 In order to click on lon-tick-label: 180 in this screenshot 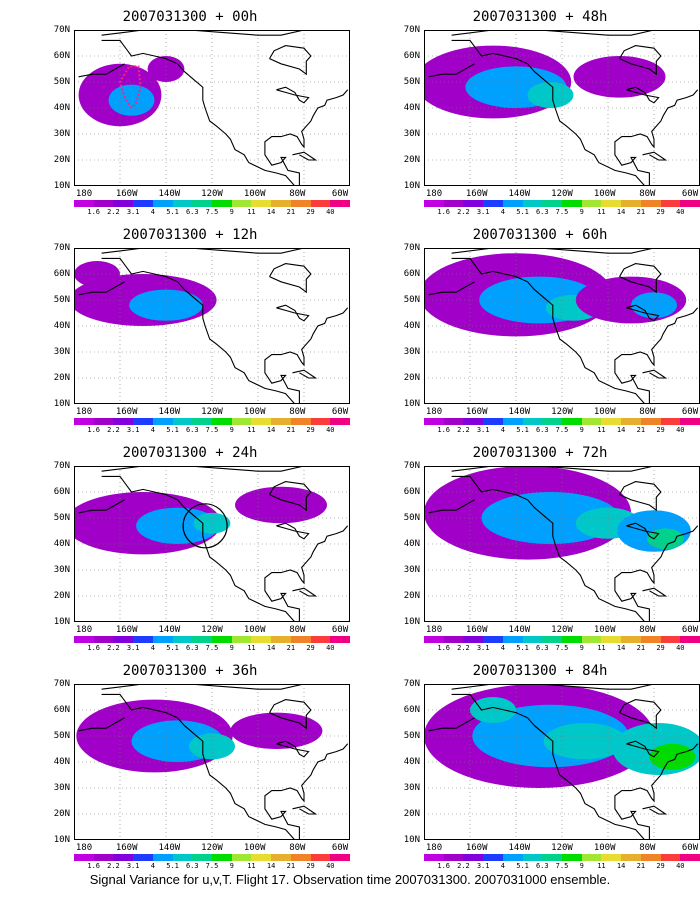, I will do `click(434, 194)`.